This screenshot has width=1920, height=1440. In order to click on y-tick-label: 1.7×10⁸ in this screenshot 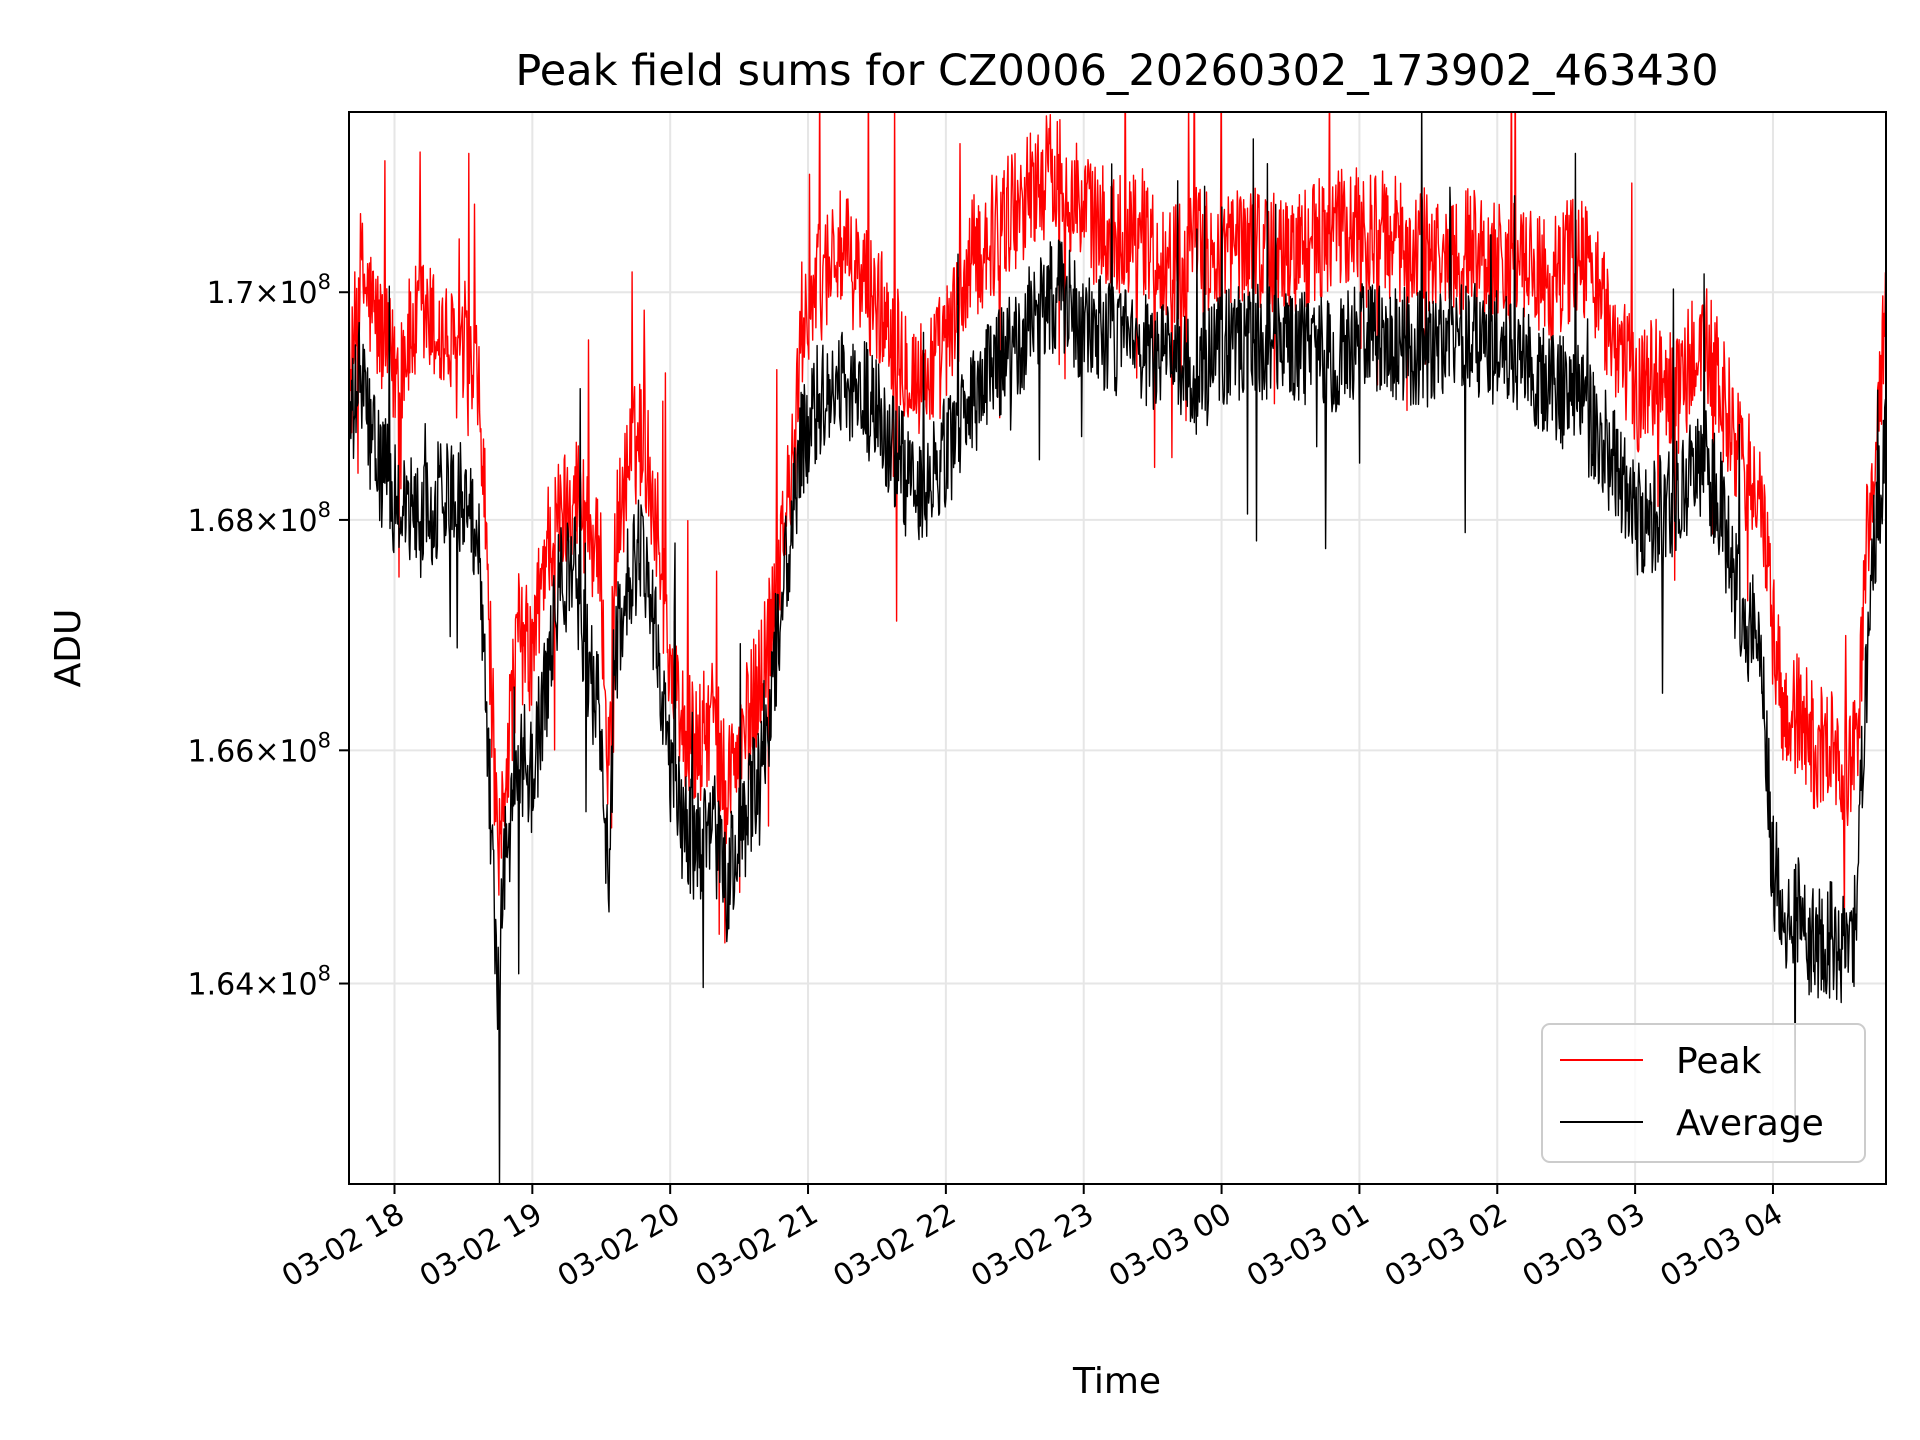, I will do `click(269, 290)`.